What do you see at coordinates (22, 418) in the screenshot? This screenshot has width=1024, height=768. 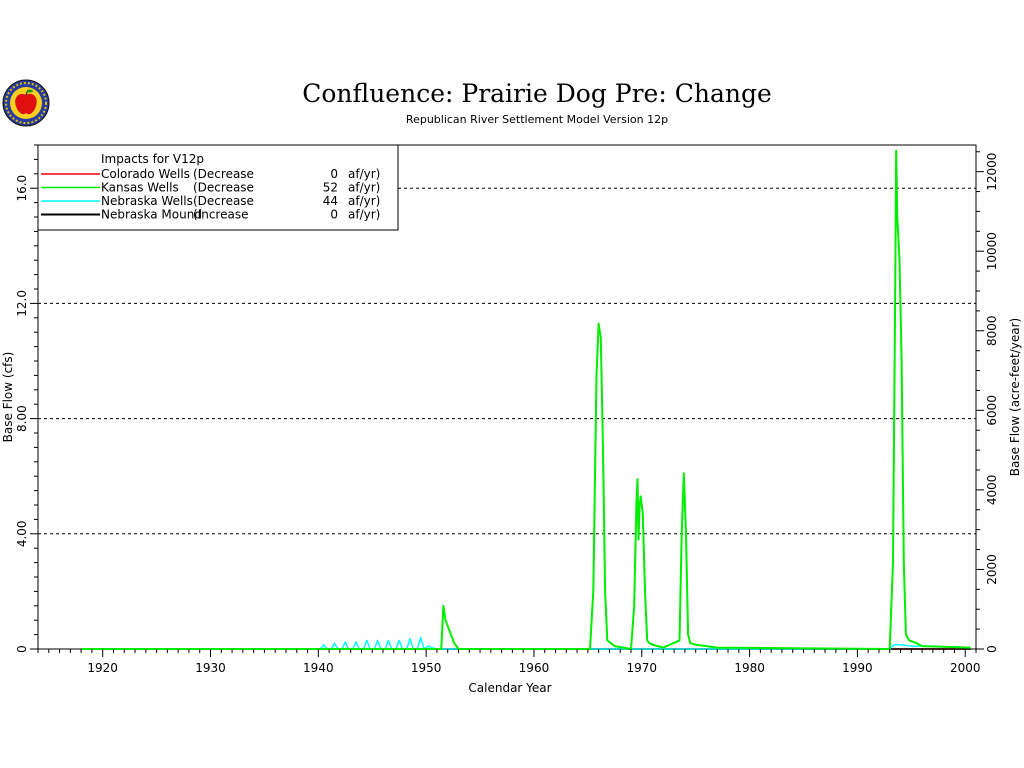 I see `y-tick-label: 8.00` at bounding box center [22, 418].